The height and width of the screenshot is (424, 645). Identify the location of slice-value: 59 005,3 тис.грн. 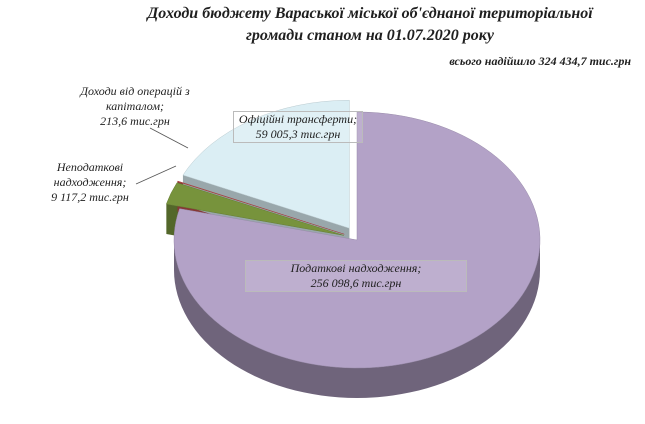
(298, 134).